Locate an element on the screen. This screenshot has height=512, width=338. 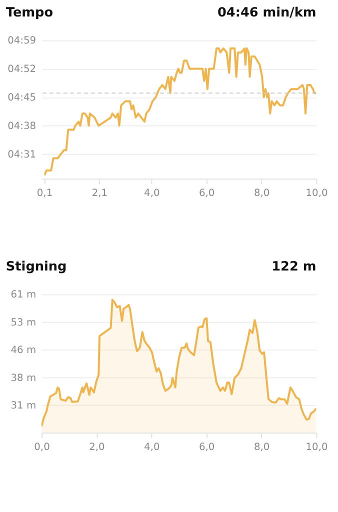
y-tick-label: 31 m is located at coordinates (23, 406).